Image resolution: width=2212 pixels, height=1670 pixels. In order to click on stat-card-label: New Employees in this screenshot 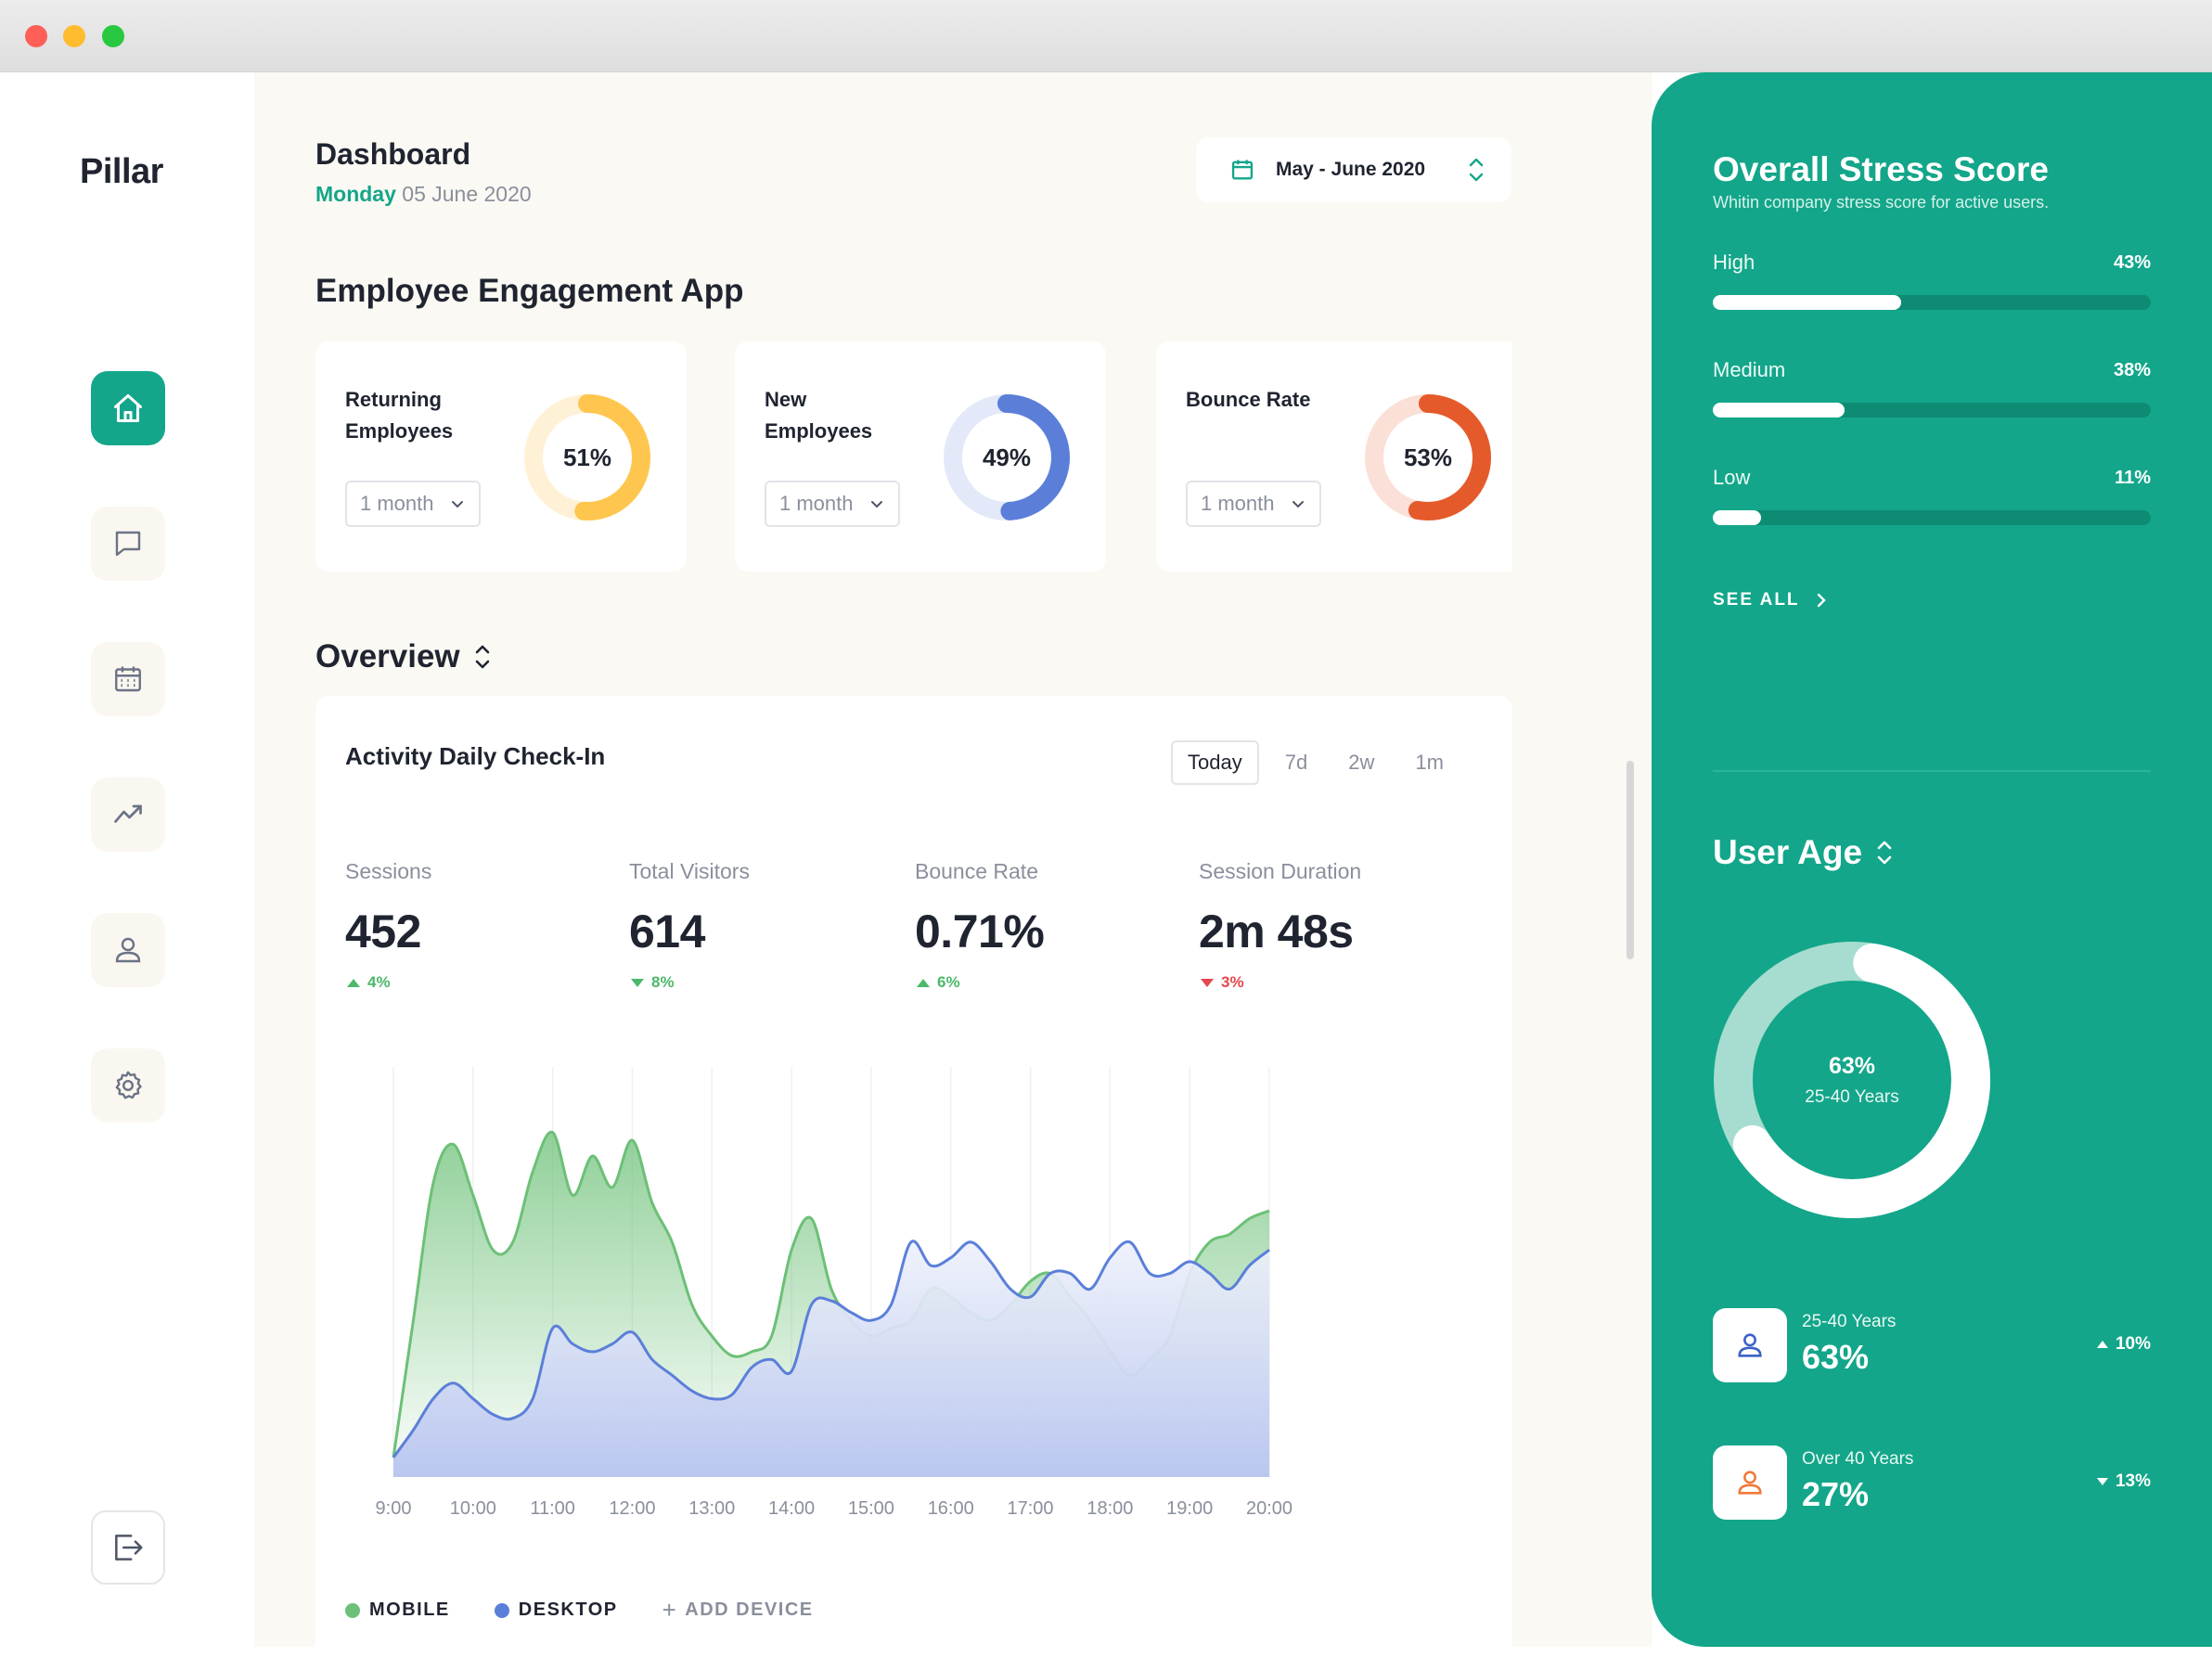, I will do `click(819, 416)`.